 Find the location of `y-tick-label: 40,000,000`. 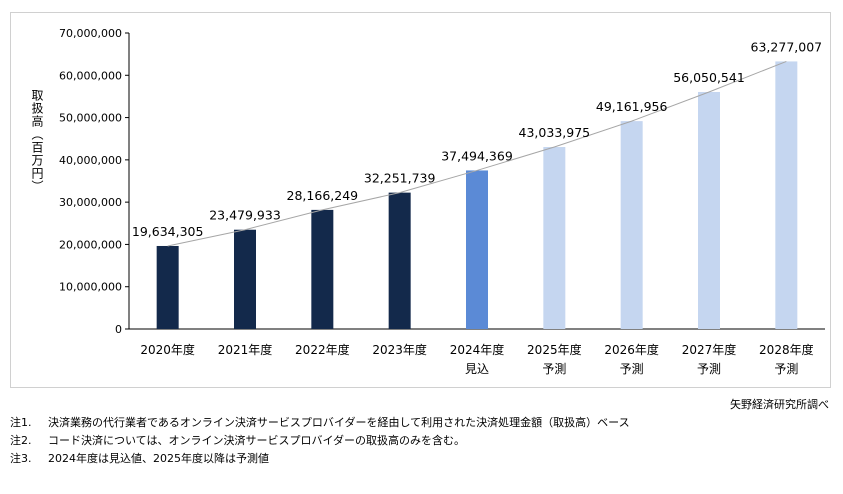

y-tick-label: 40,000,000 is located at coordinates (90, 160).